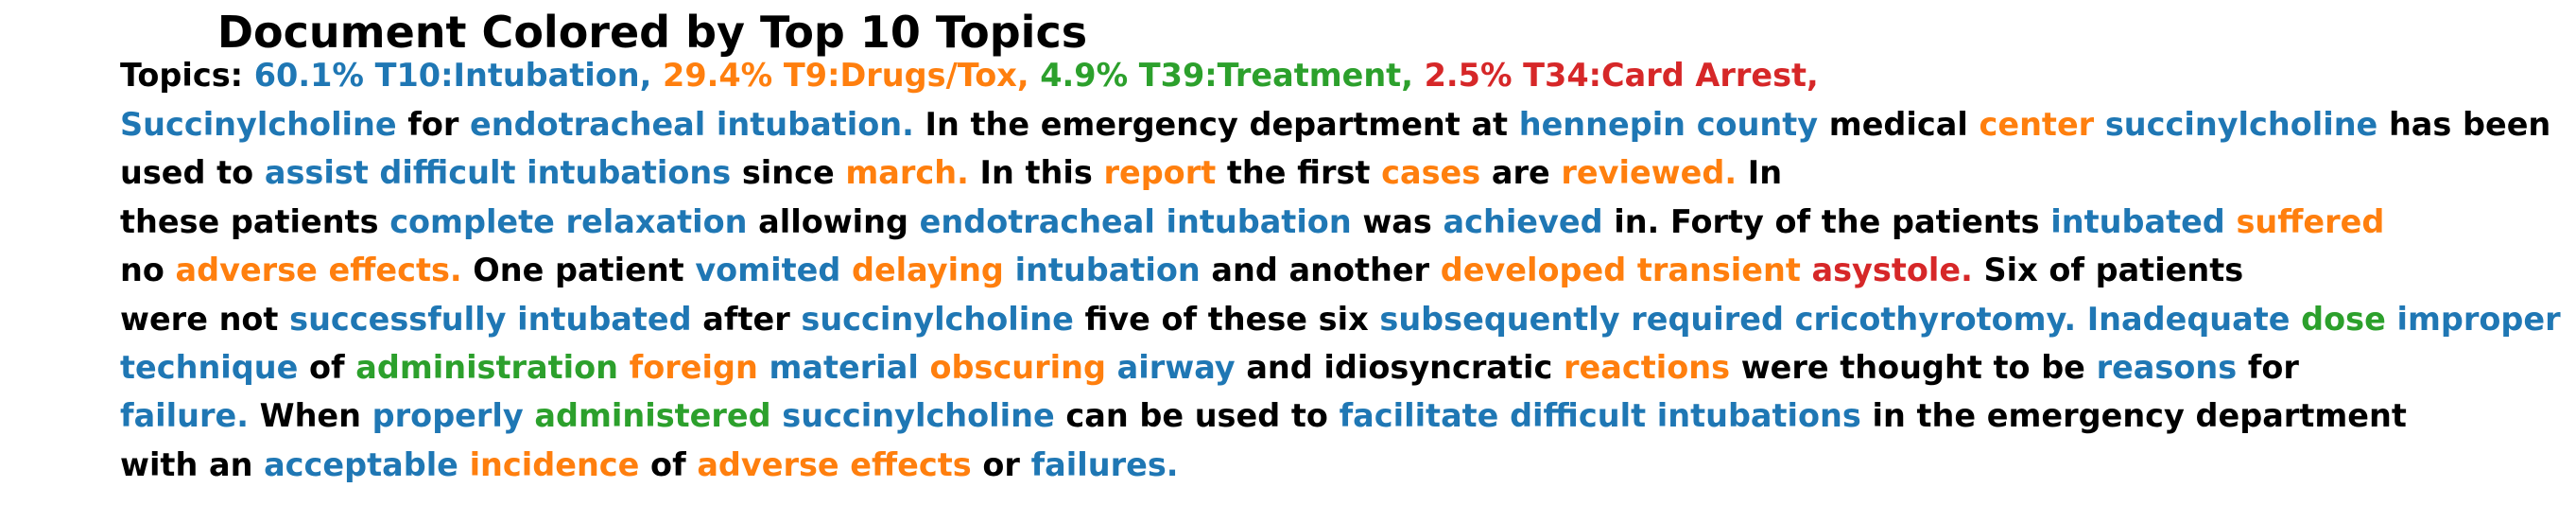  I want to click on plain-text: or, so click(1001, 464).